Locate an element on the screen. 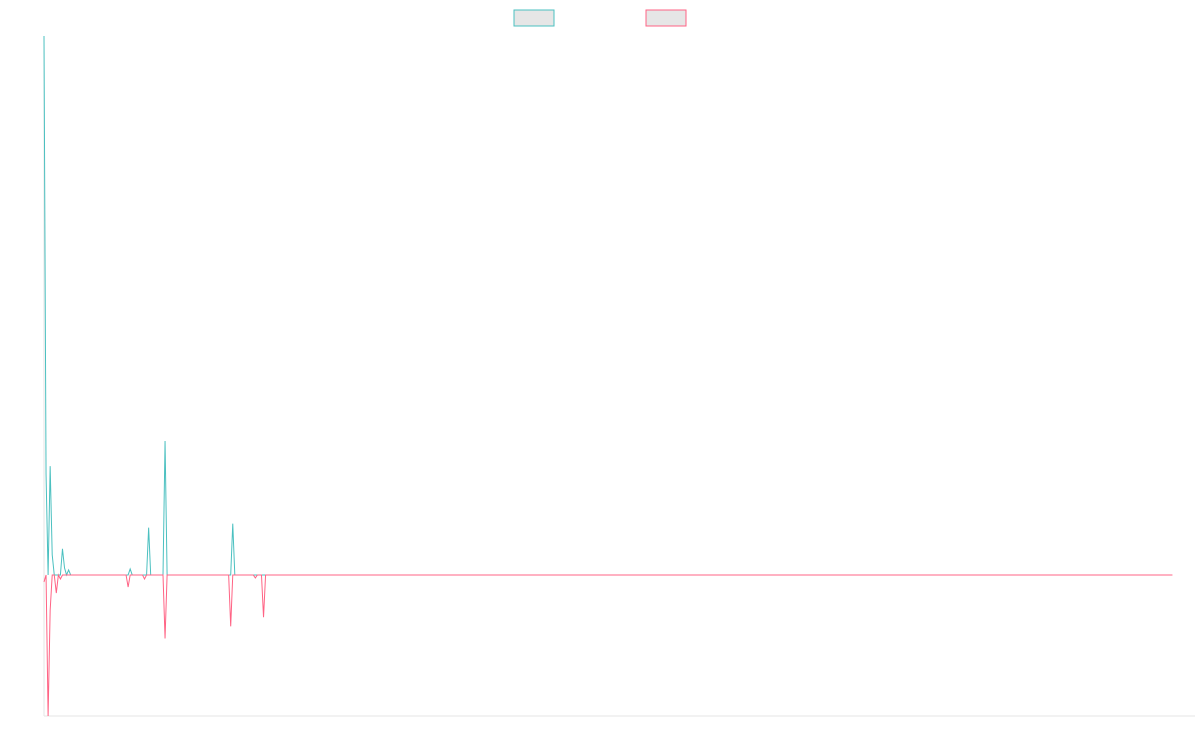 This screenshot has width=1200, height=750. legend is located at coordinates (600, 18).